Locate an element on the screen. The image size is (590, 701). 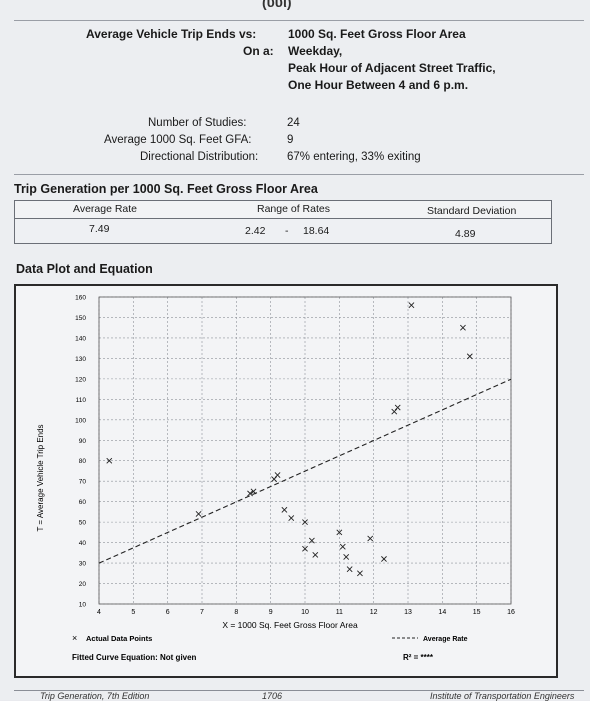
x-tick-label: 9 is located at coordinates (271, 612).